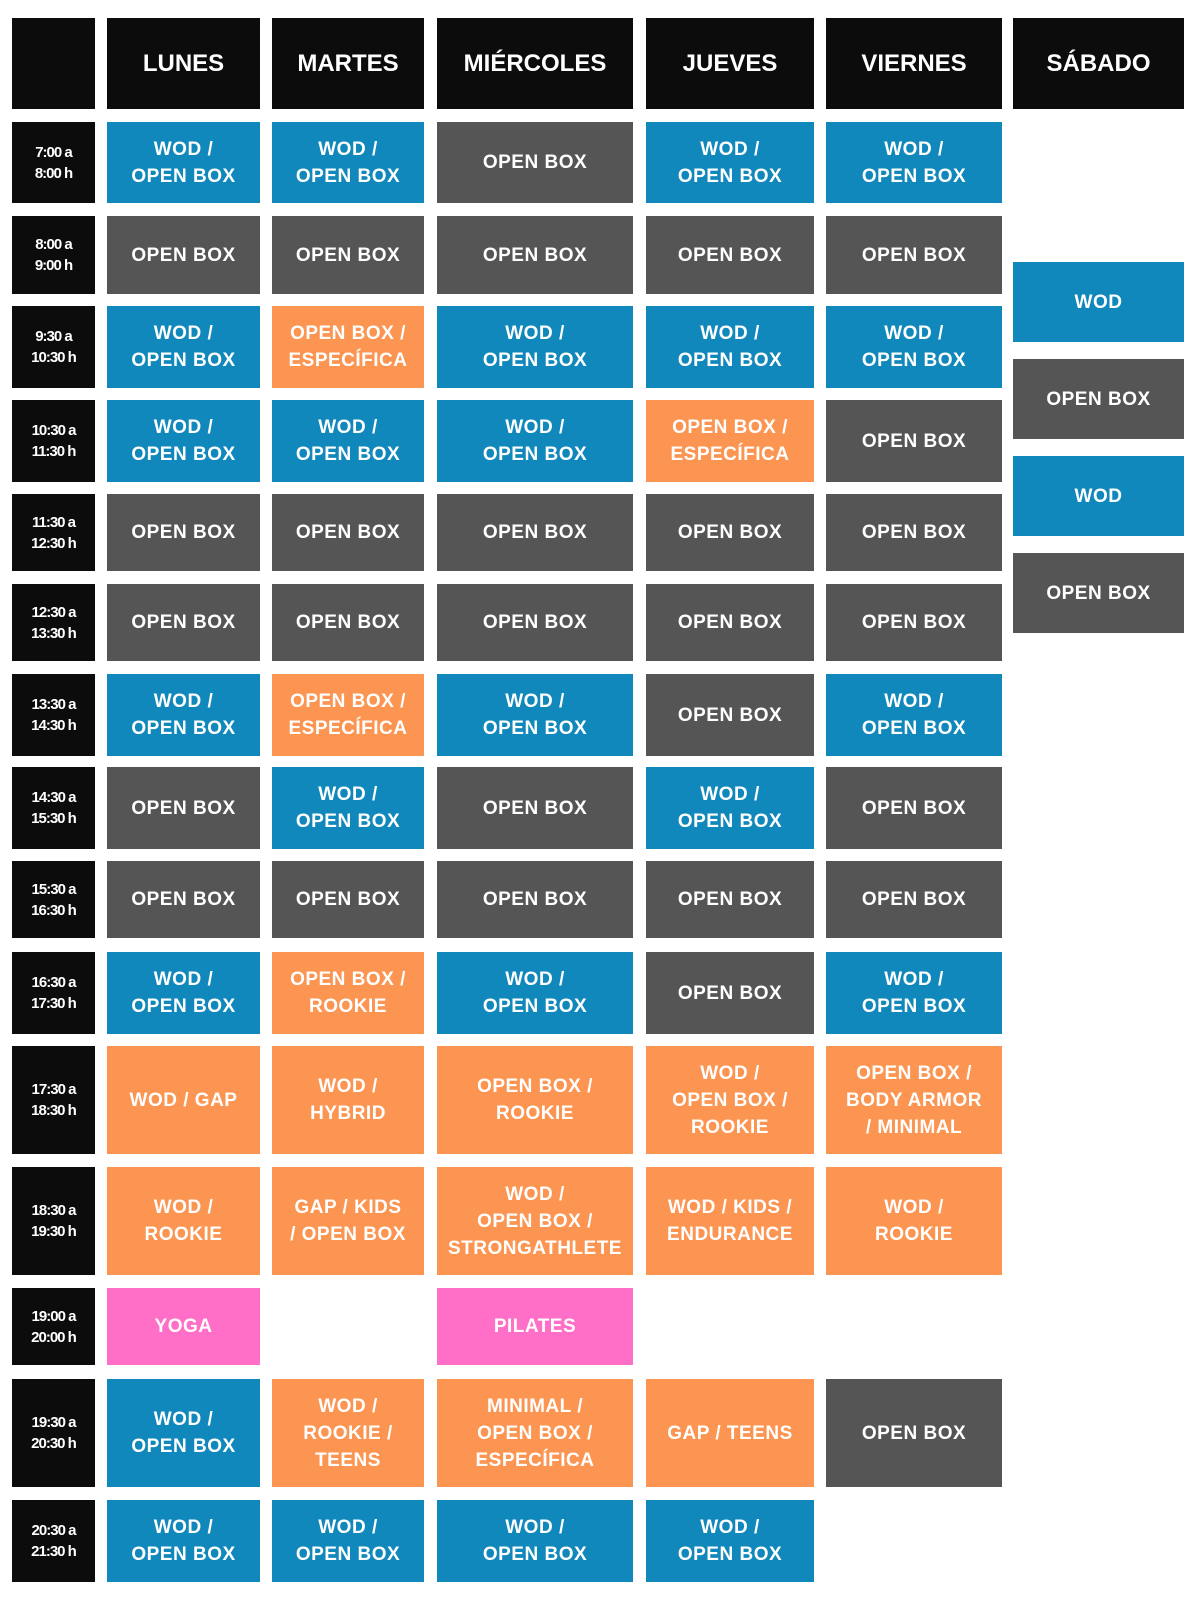 The image size is (1200, 1600). Describe the element at coordinates (53, 715) in the screenshot. I see `time-slot: 13:30 a 14:30 h` at that location.